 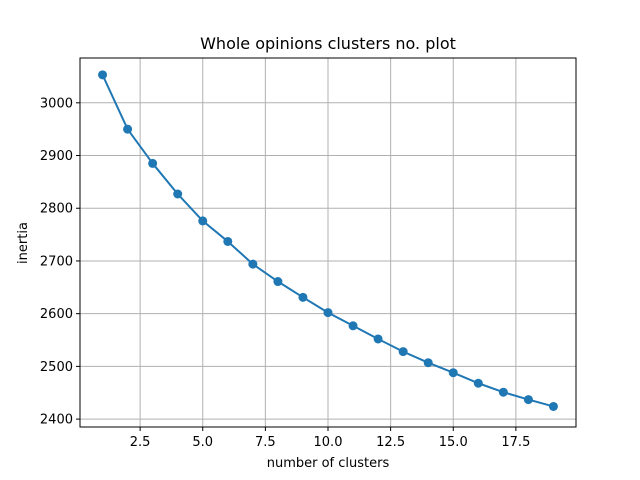 What do you see at coordinates (453, 442) in the screenshot?
I see `x-tick-label: 15.0` at bounding box center [453, 442].